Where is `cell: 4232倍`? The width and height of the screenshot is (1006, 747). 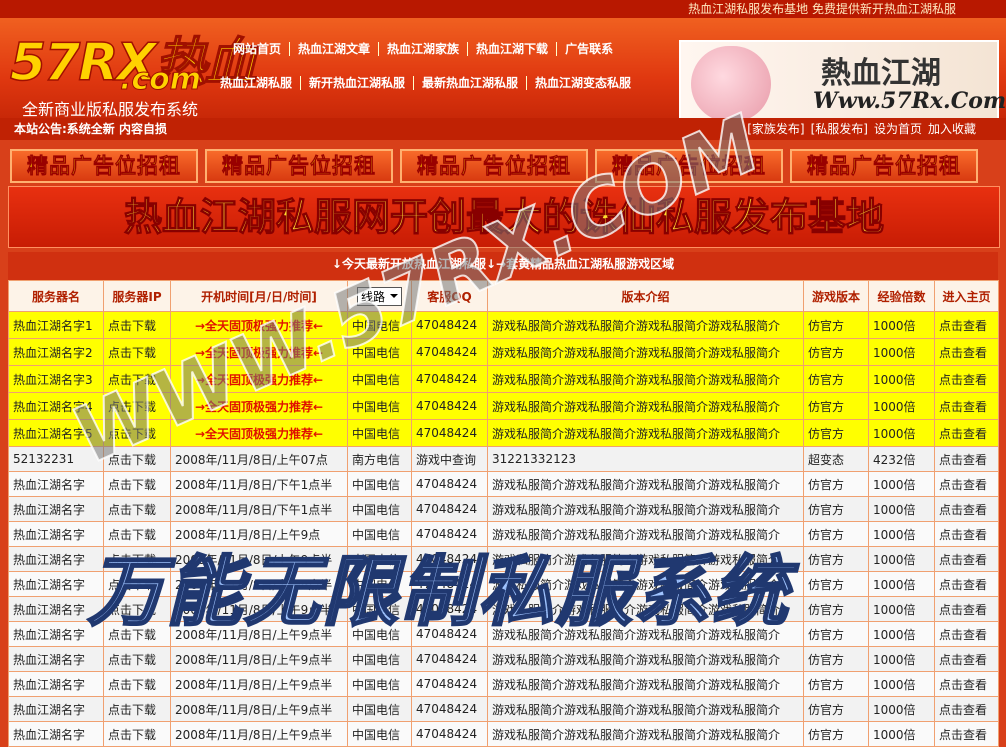
cell: 4232倍 is located at coordinates (901, 459).